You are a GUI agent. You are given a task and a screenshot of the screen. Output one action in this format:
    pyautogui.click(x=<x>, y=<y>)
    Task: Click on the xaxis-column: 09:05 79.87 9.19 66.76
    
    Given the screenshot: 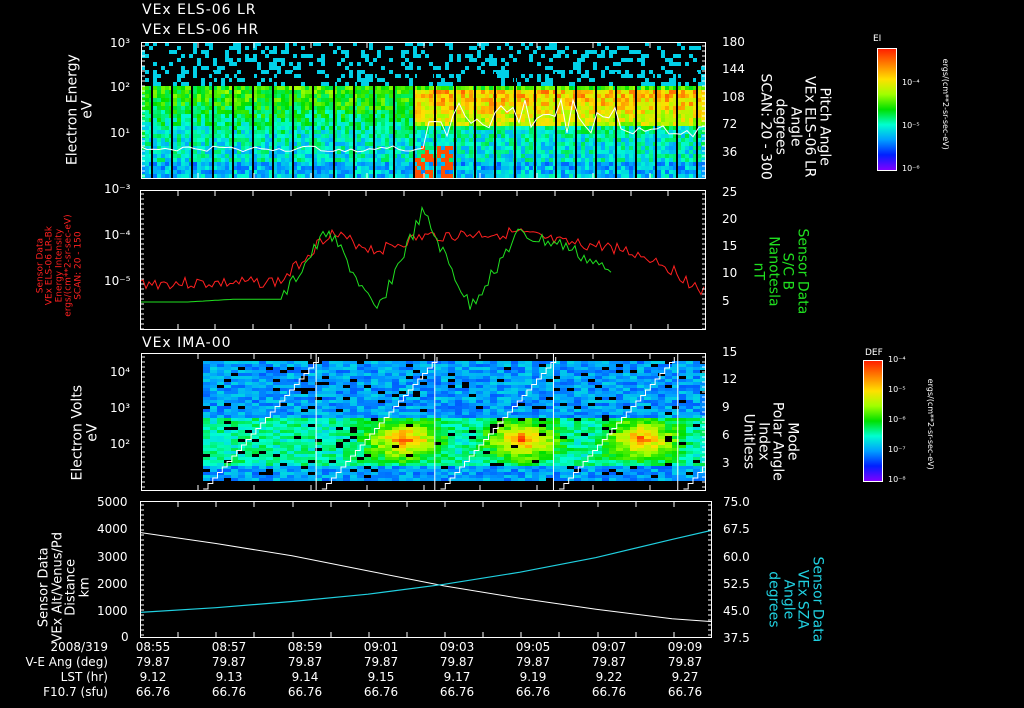 What is the action you would take?
    pyautogui.click(x=533, y=670)
    